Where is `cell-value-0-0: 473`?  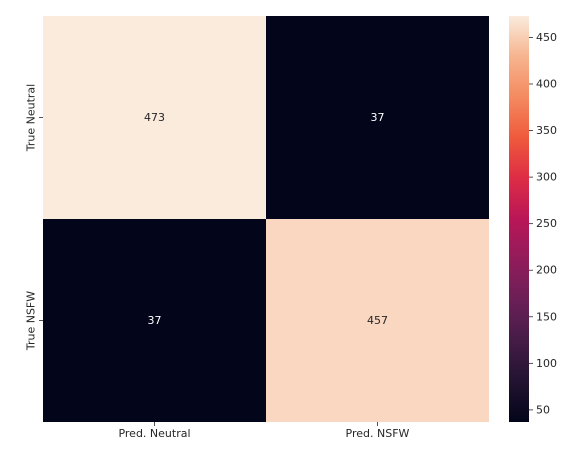
cell-value-0-0: 473 is located at coordinates (154, 117).